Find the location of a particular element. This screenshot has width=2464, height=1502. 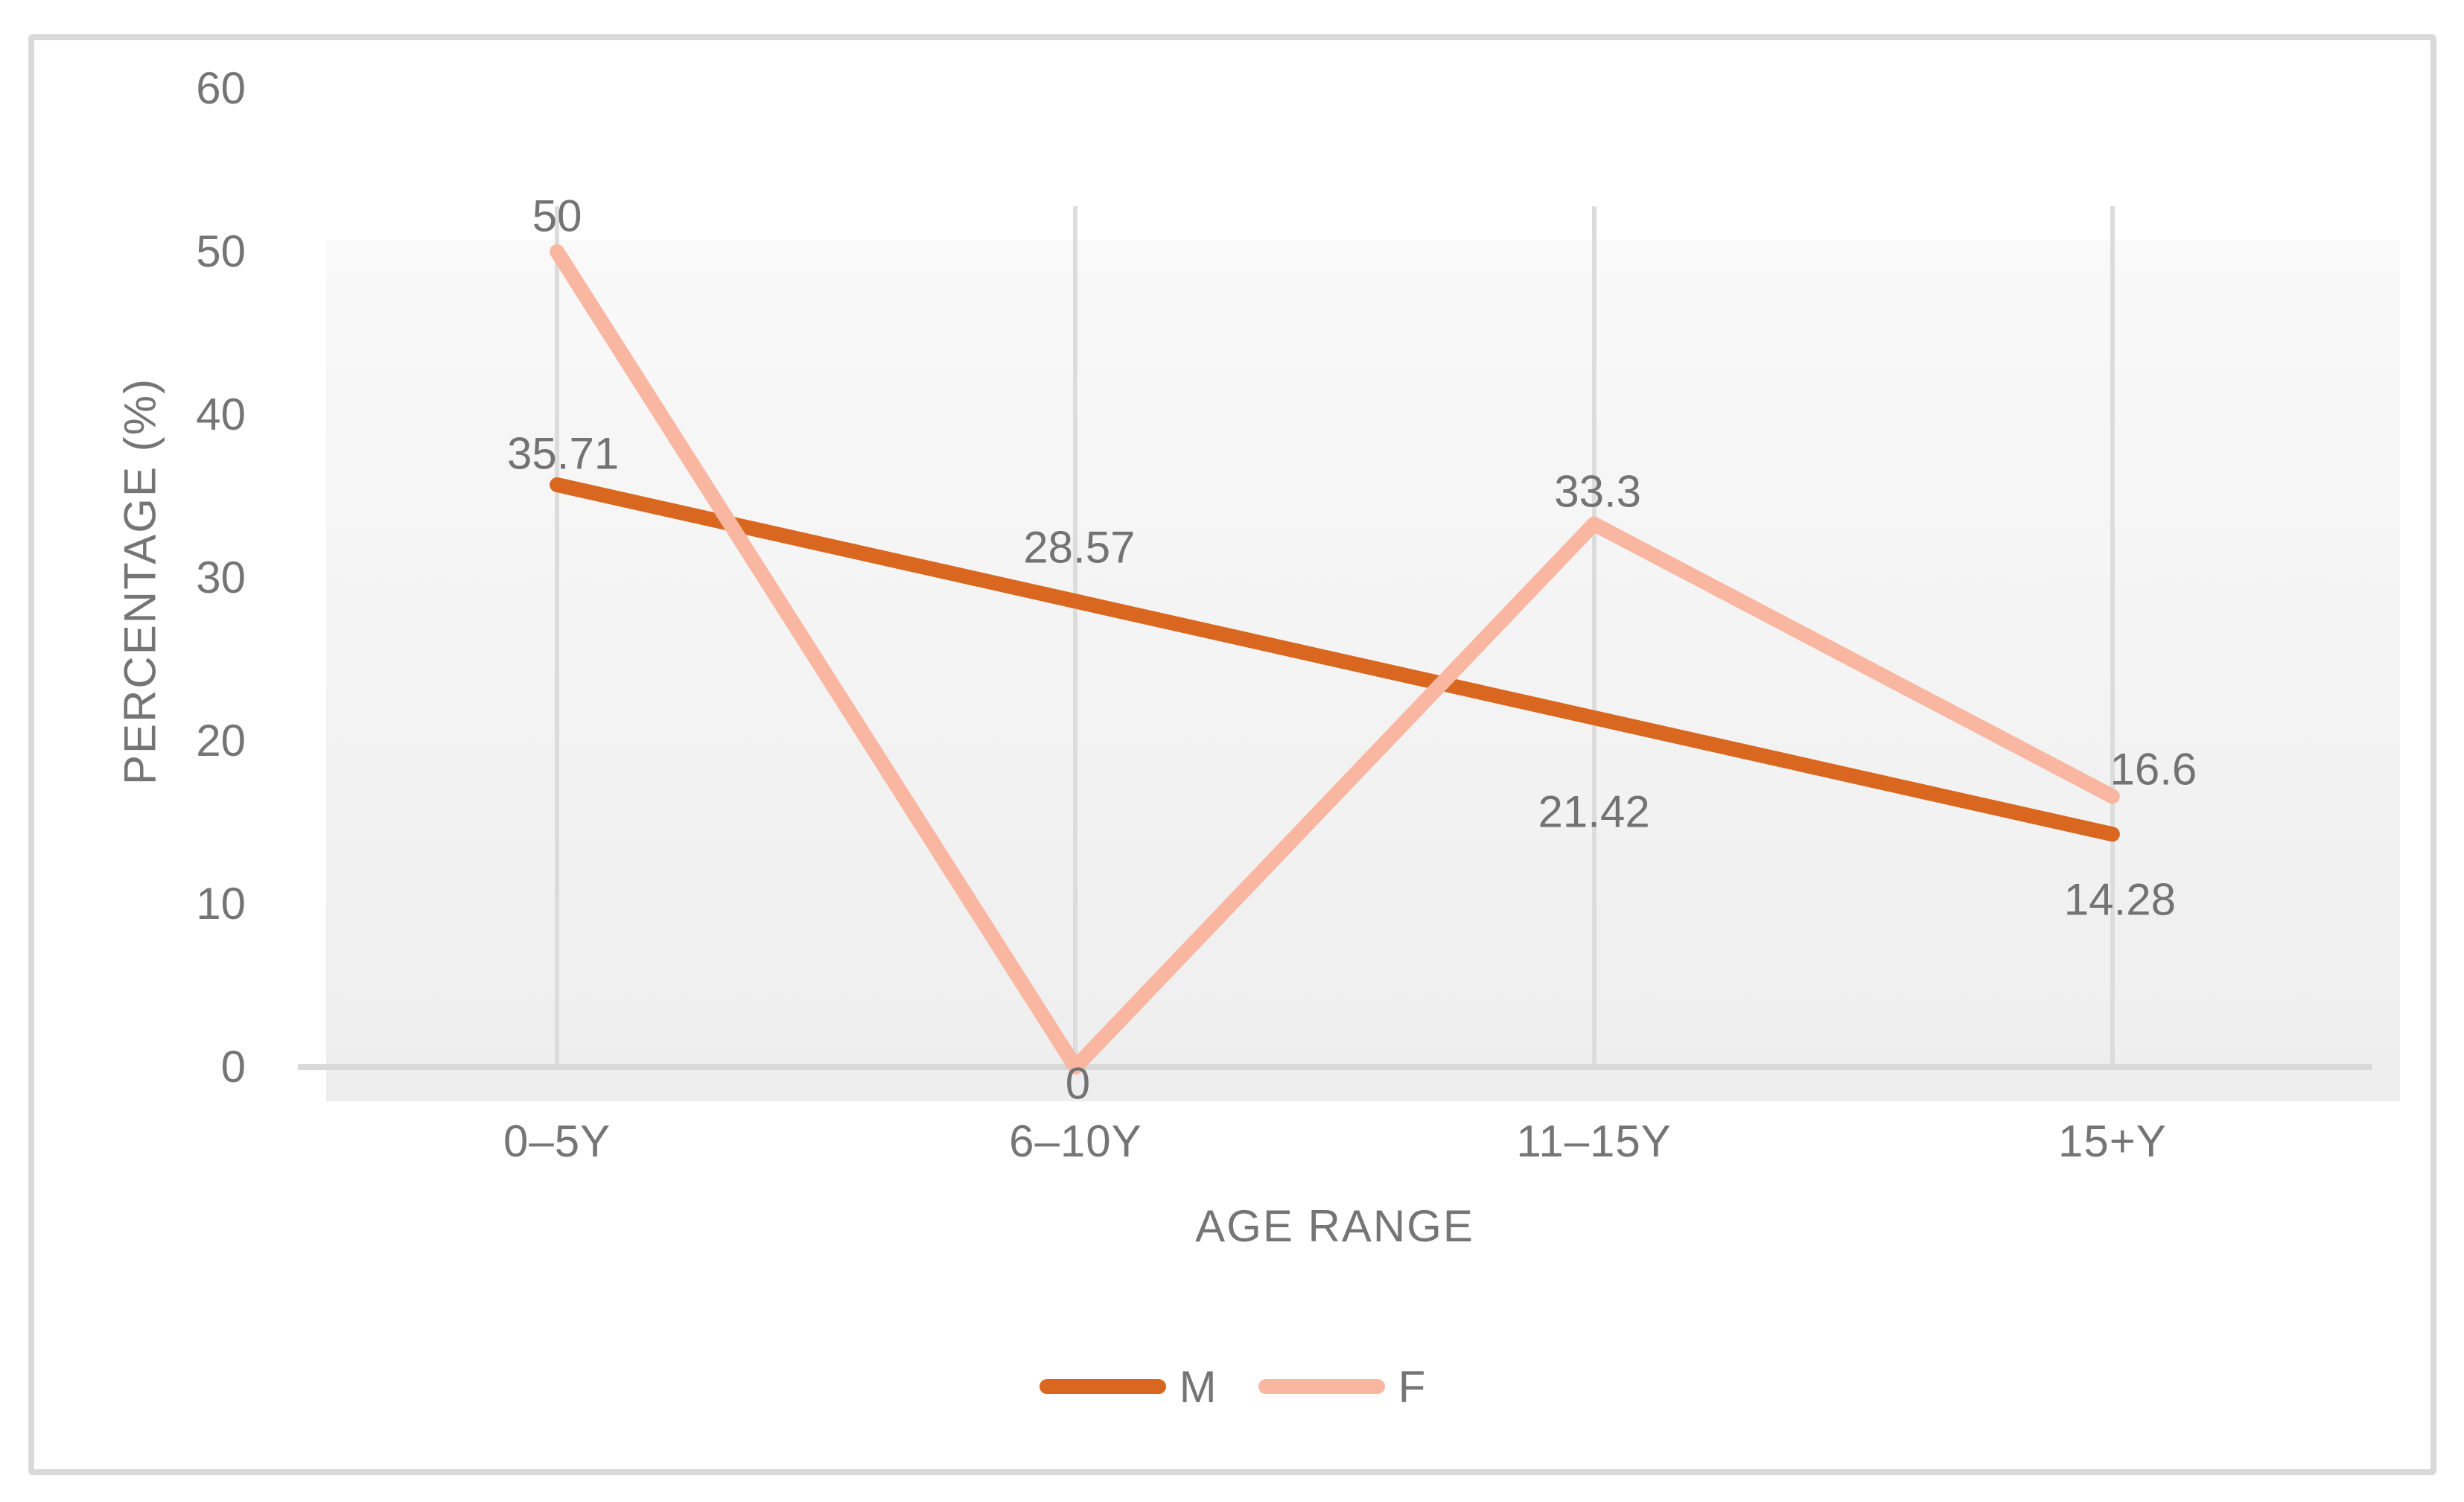

y-tick-label: 20 is located at coordinates (221, 741).